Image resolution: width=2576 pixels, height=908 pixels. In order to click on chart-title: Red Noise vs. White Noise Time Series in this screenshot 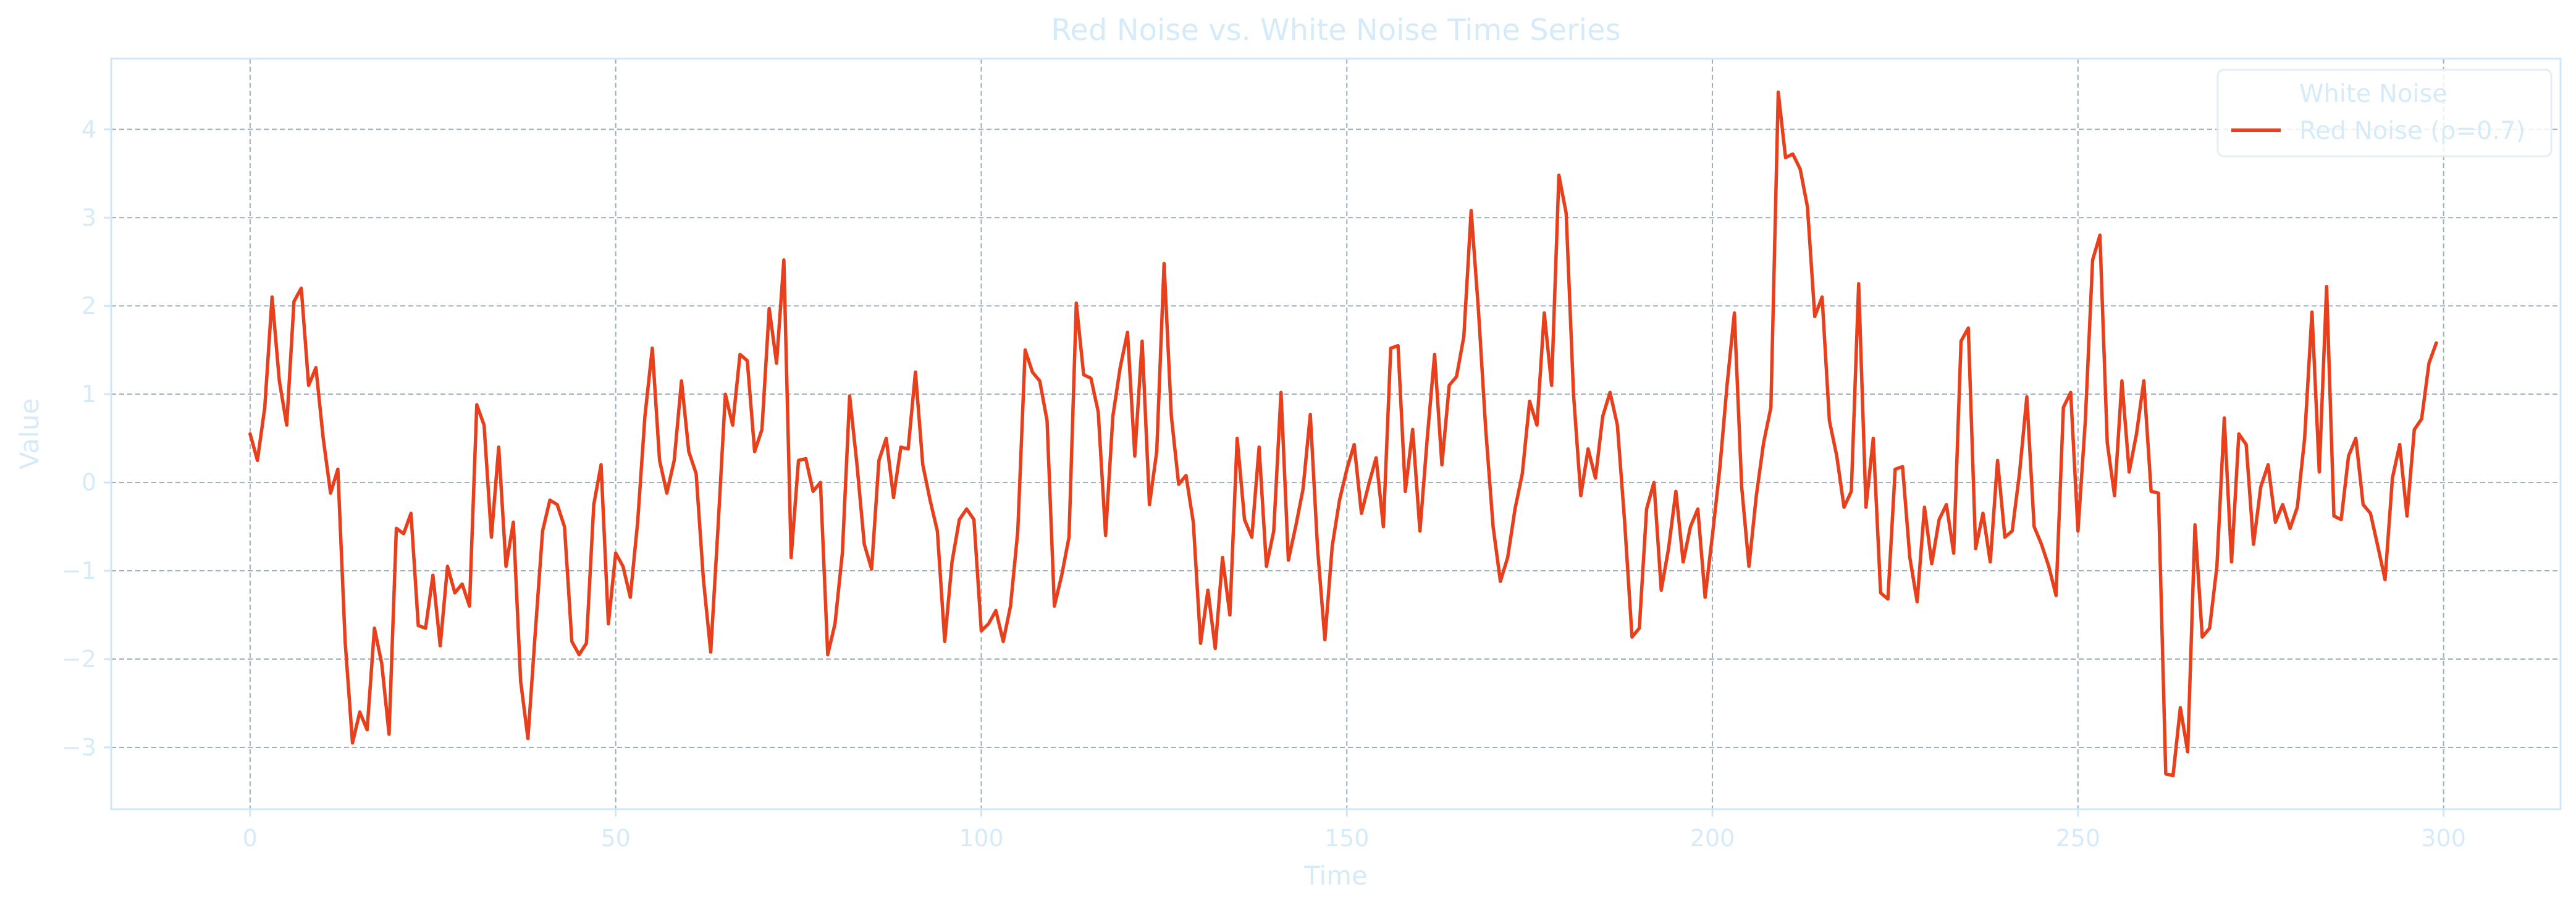, I will do `click(1335, 31)`.